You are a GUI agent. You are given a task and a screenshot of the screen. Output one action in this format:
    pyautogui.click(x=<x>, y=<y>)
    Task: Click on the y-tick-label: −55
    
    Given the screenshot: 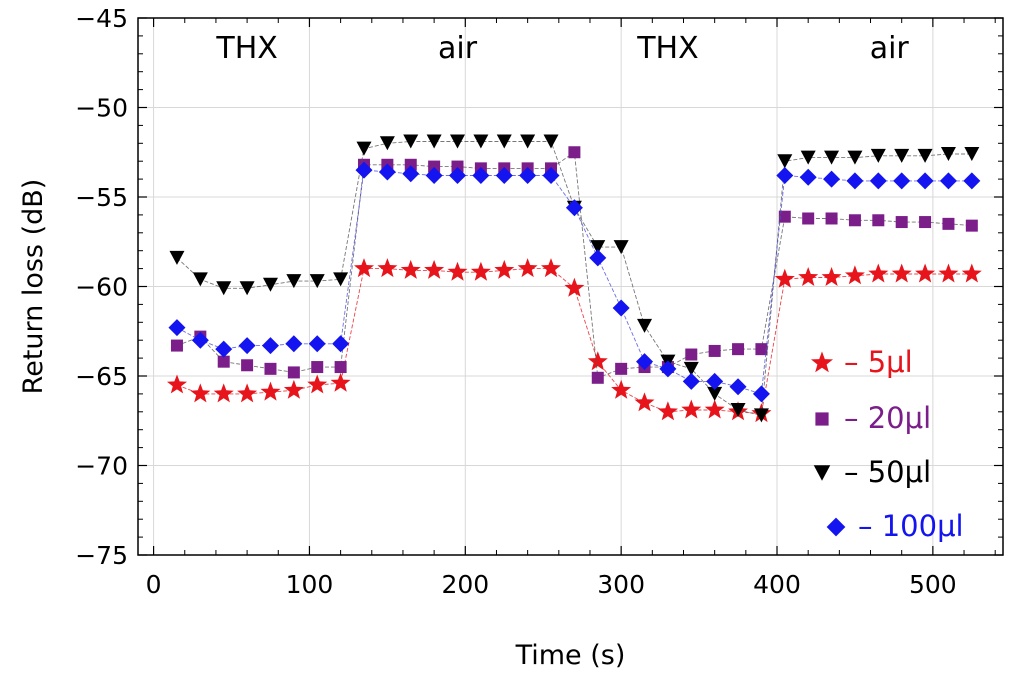 What is the action you would take?
    pyautogui.click(x=101, y=197)
    